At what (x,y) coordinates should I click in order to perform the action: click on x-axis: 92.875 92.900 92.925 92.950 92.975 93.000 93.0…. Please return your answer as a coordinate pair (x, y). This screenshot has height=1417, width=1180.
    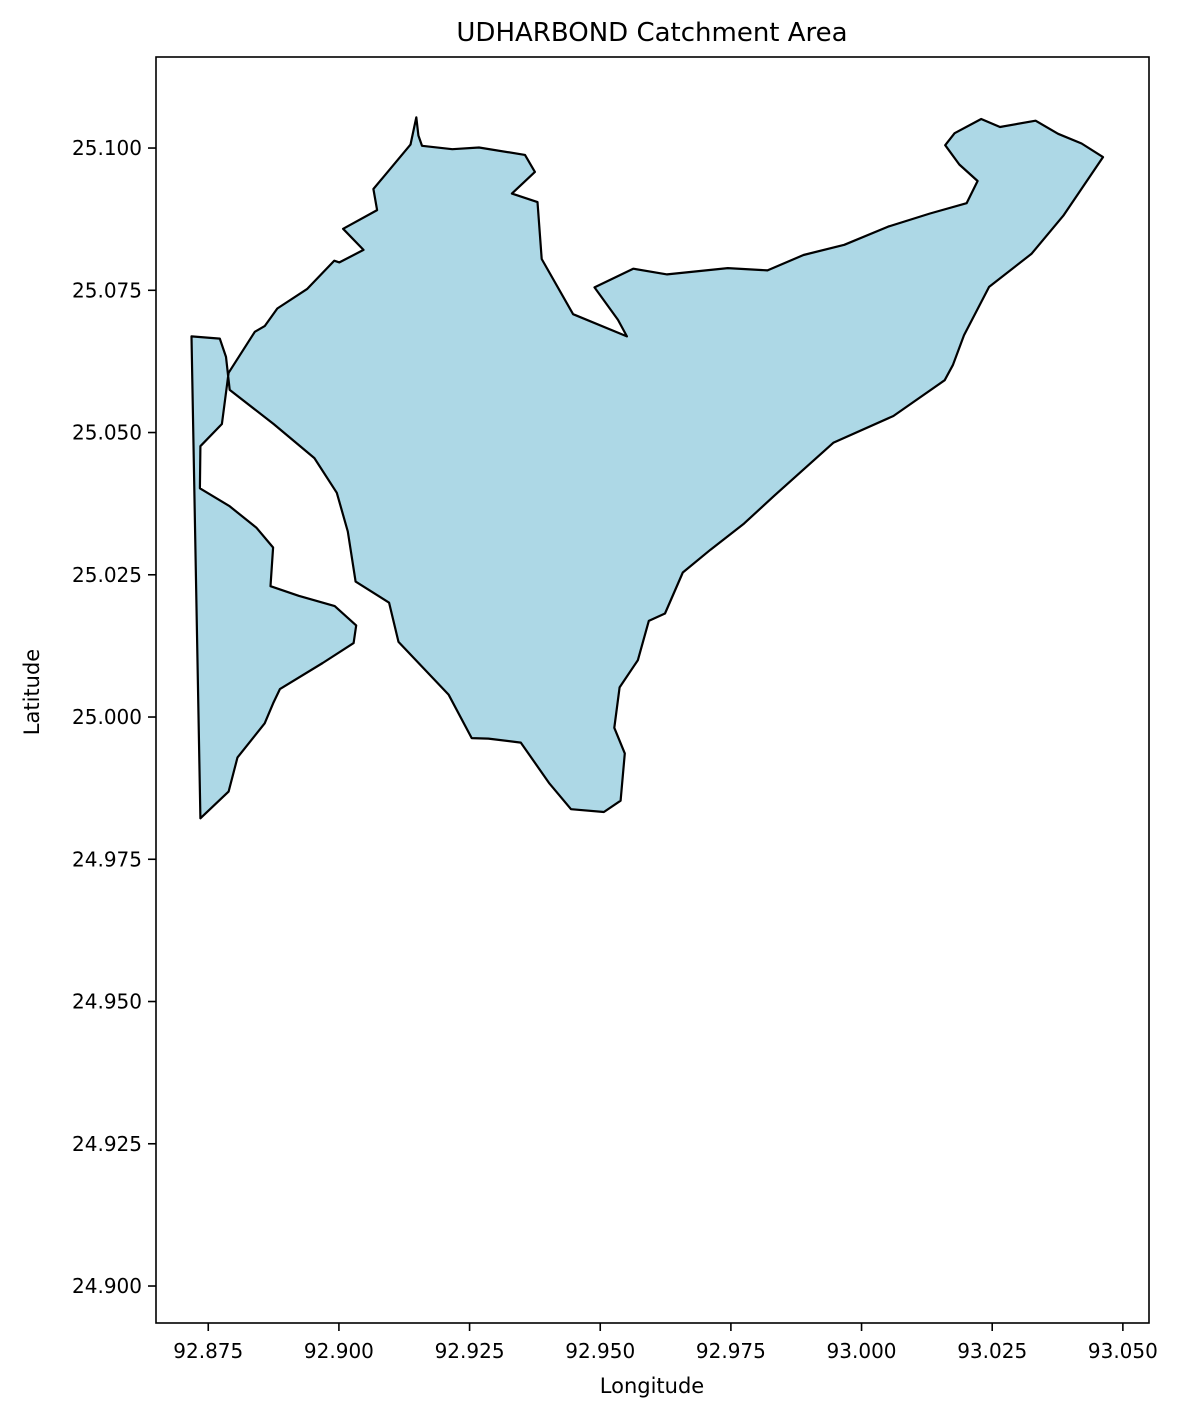
    Looking at the image, I should click on (665, 1343).